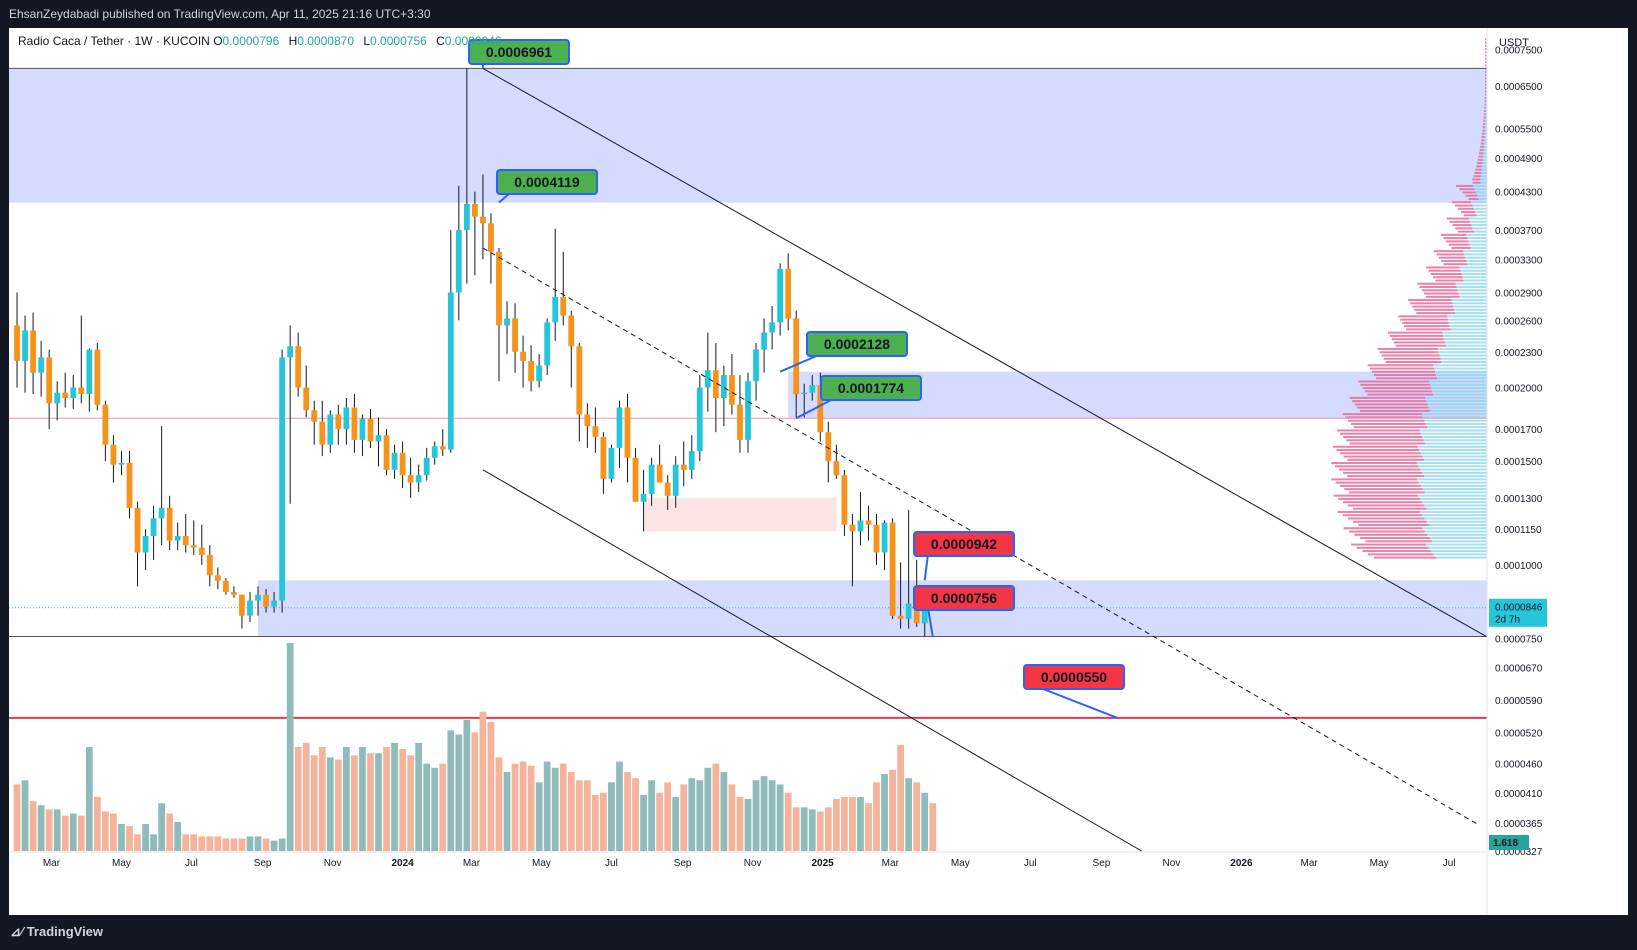 The height and width of the screenshot is (950, 1637). I want to click on annotation-callout-2: 0.0002128, so click(843, 352).